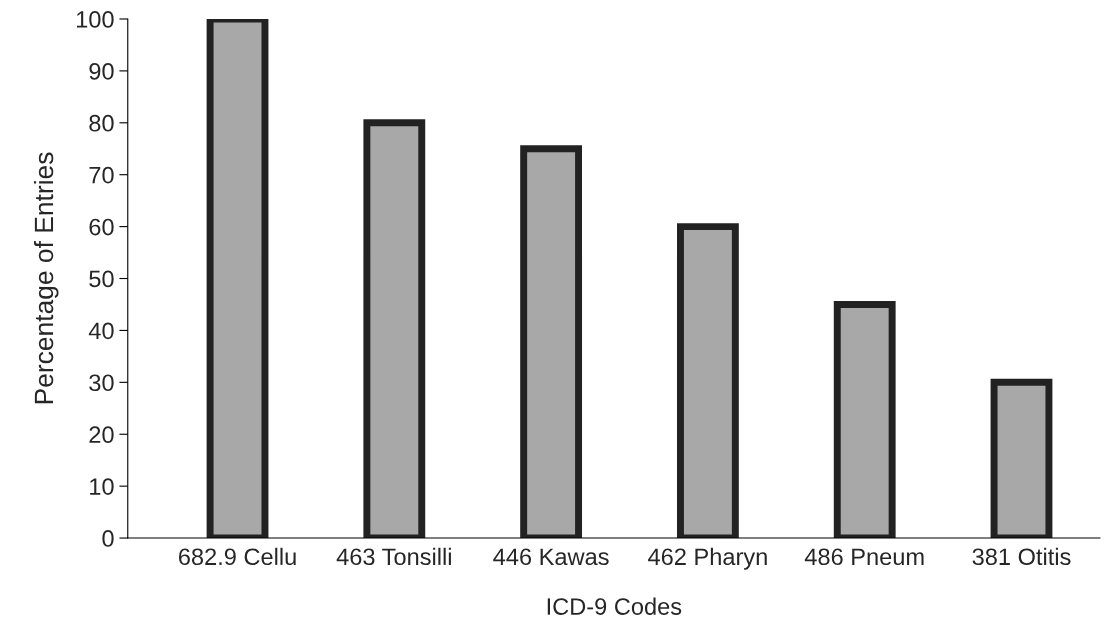  Describe the element at coordinates (101, 383) in the screenshot. I see `y-tick-label: 30` at that location.